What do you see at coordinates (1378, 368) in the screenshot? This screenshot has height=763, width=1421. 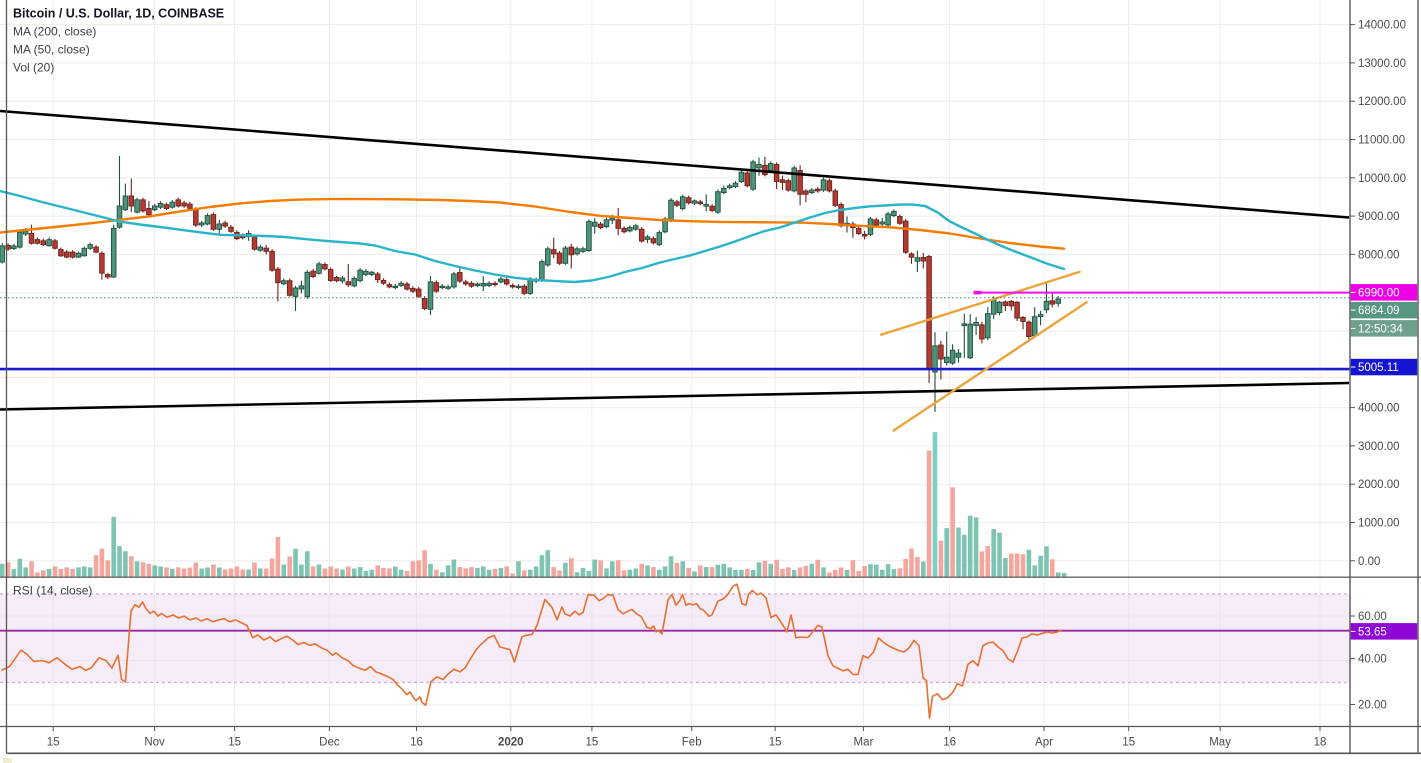 I see `svg-text: 5005.11` at bounding box center [1378, 368].